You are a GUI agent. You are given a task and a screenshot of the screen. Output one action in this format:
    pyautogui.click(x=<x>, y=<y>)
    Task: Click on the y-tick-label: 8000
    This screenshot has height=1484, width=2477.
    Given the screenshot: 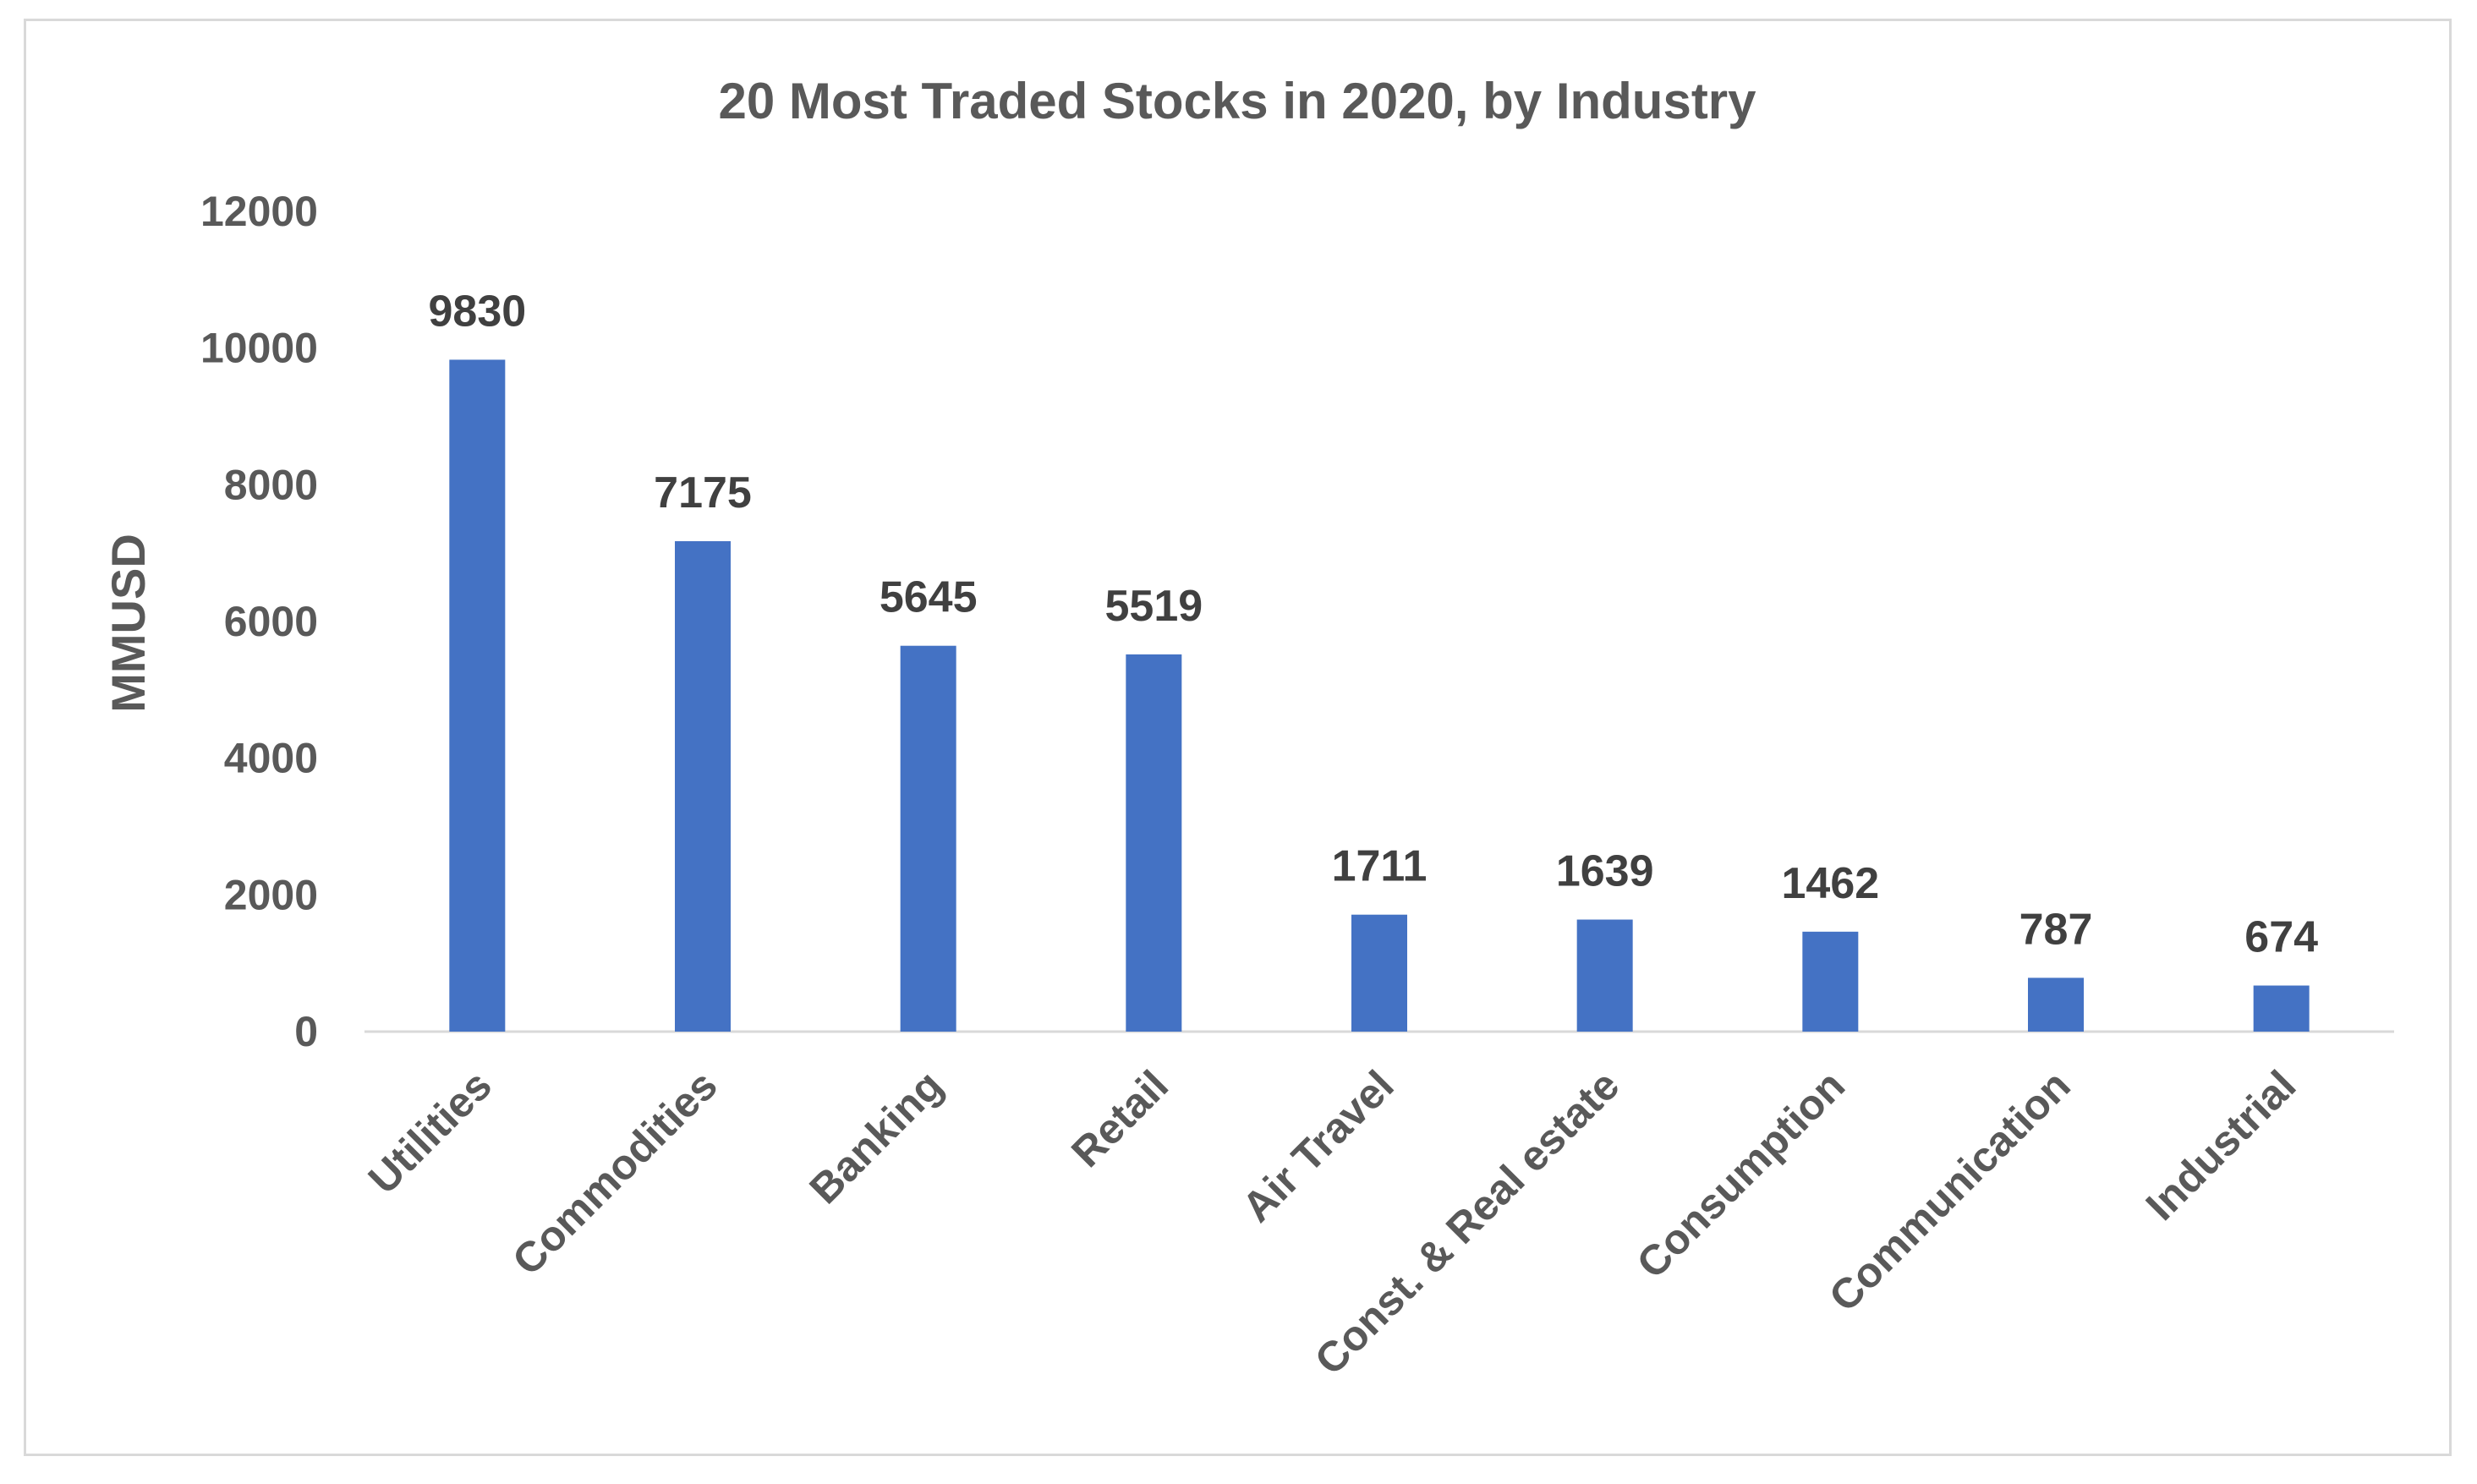 What is the action you would take?
    pyautogui.click(x=271, y=484)
    